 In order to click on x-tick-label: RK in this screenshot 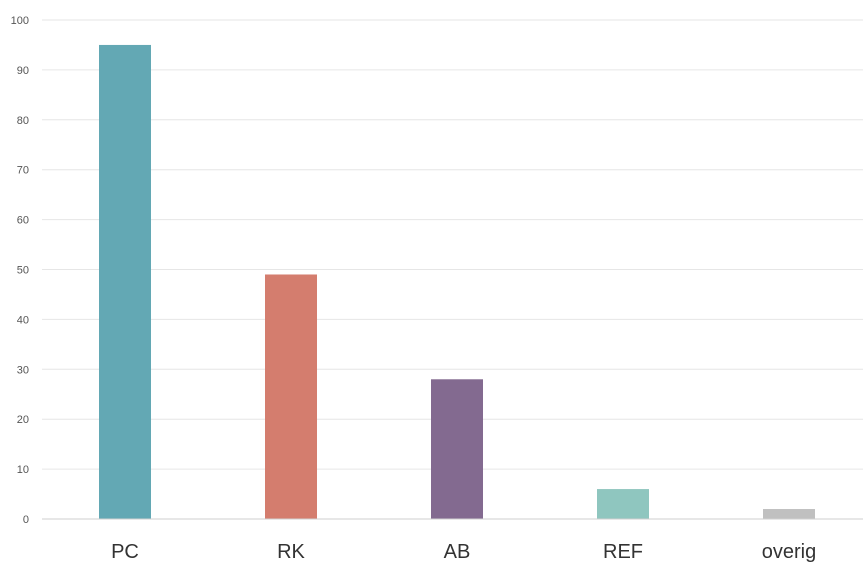, I will do `click(291, 552)`.